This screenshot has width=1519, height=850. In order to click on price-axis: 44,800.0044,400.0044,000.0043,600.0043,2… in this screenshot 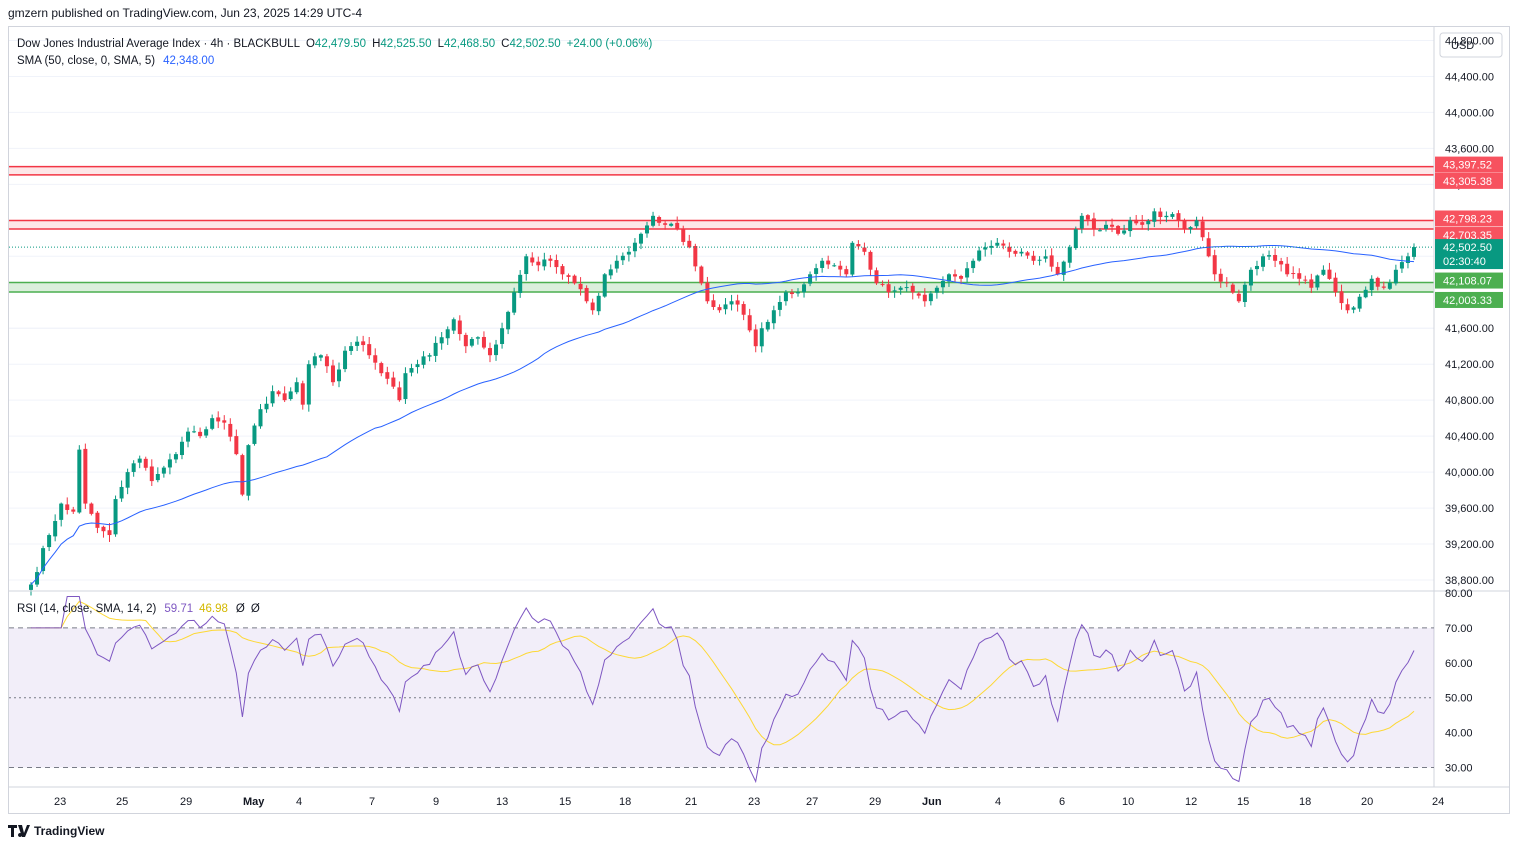, I will do `click(1469, 311)`.